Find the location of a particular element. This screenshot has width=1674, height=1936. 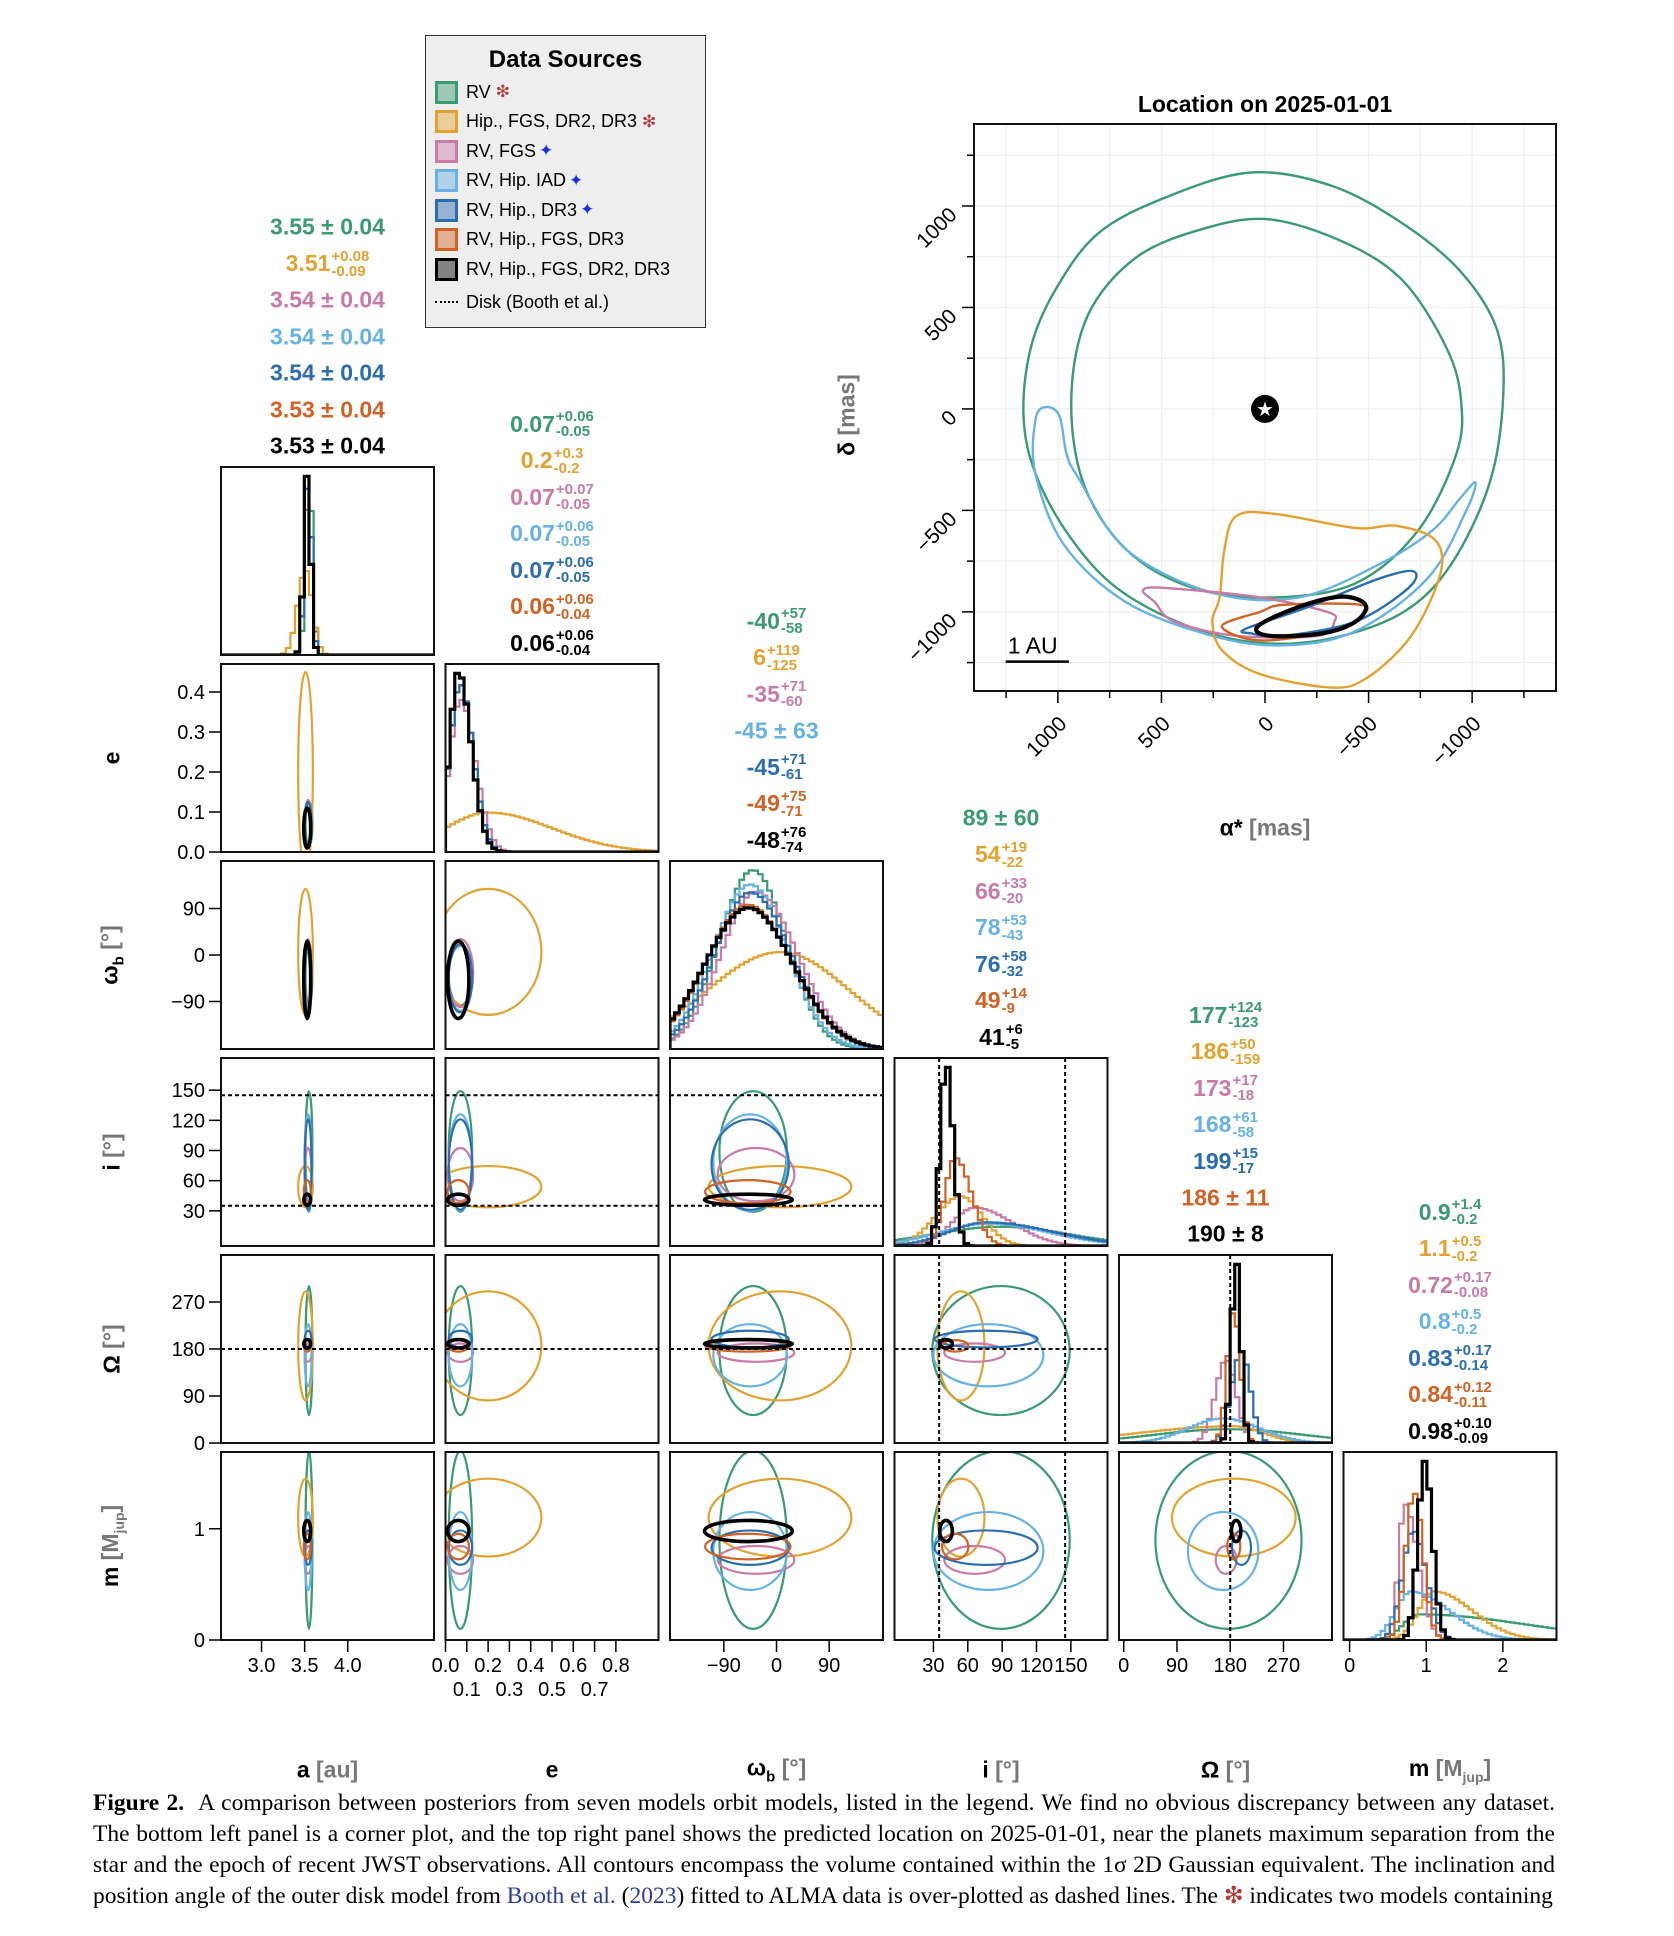

axis-symbol: Ω is located at coordinates (1210, 1769).